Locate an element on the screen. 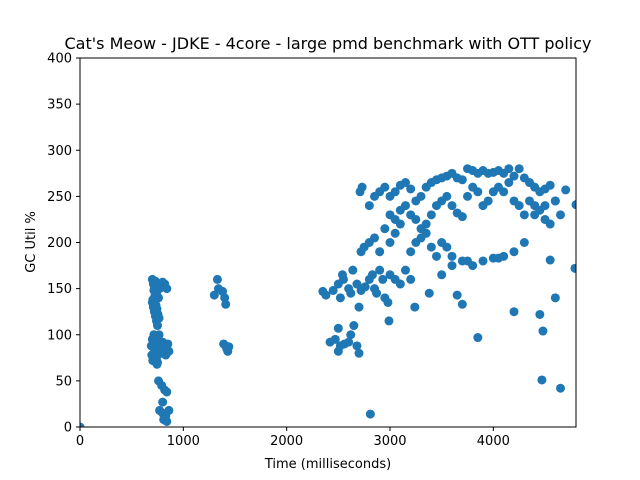  y-tick-label: 100 is located at coordinates (59, 335).